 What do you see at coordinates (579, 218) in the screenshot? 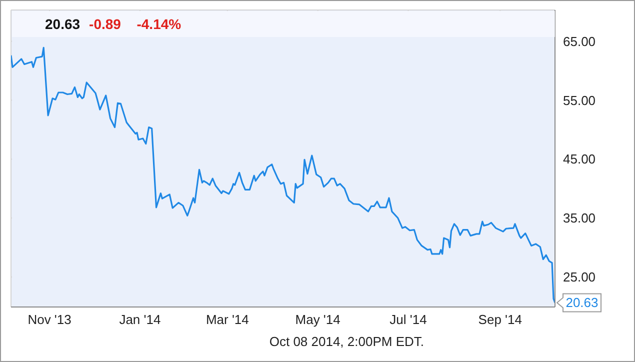
I see `y-tick-label: 35.00` at bounding box center [579, 218].